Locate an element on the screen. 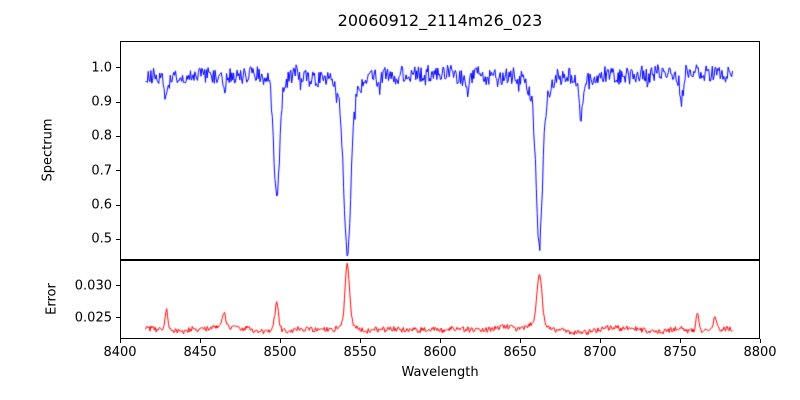  x-tick-label: 8650 is located at coordinates (520, 352).